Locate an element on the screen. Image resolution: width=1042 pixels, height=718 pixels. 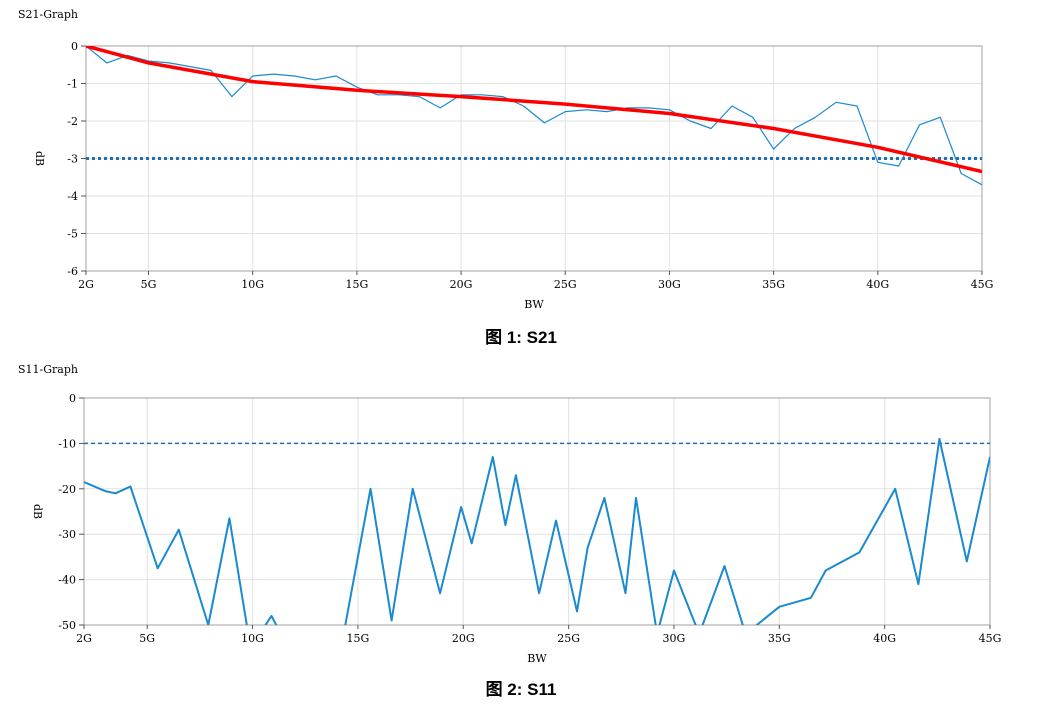
y-tick-label: -4 is located at coordinates (72, 196).